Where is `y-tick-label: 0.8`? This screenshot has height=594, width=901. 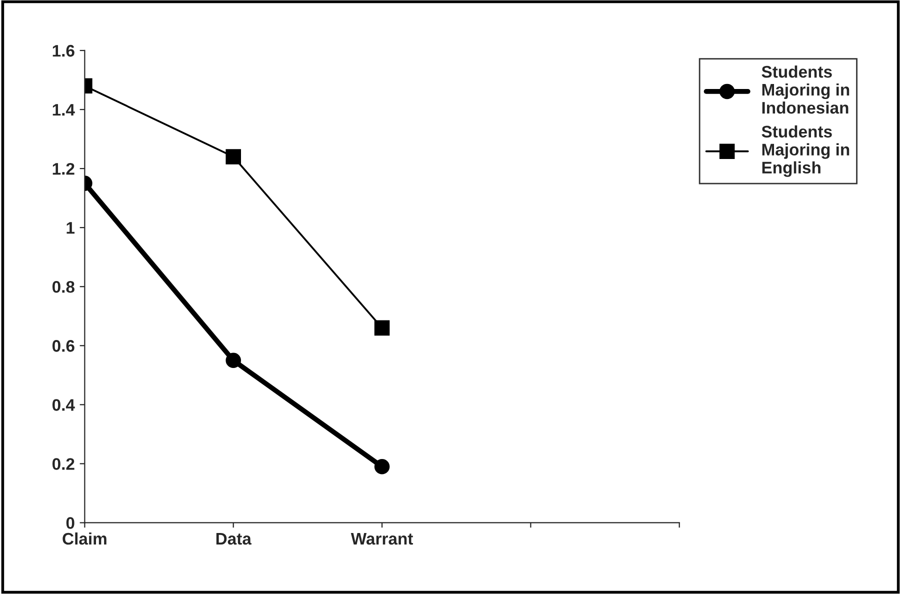
y-tick-label: 0.8 is located at coordinates (63, 287).